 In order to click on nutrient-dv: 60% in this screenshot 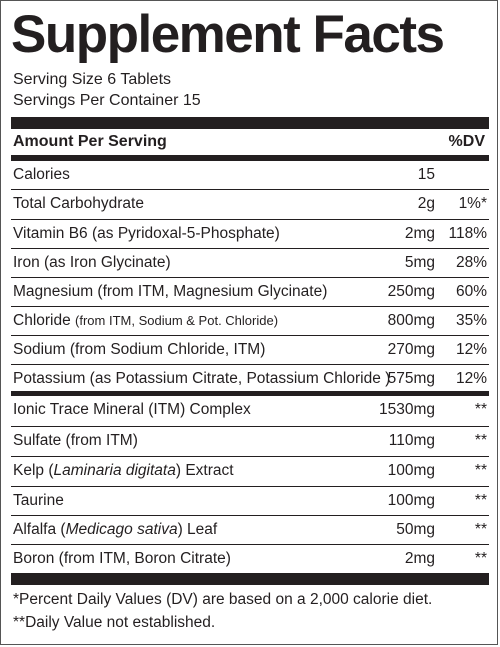, I will do `click(471, 291)`.